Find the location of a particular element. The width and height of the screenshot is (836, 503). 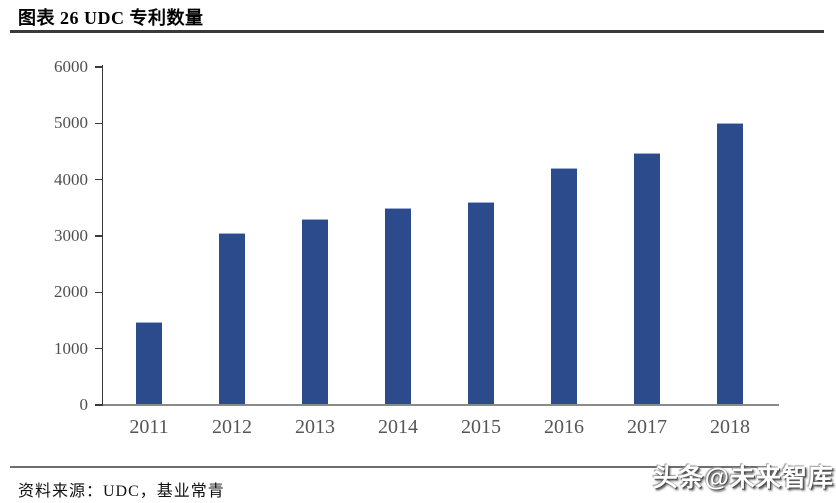

title-rule is located at coordinates (417, 31).